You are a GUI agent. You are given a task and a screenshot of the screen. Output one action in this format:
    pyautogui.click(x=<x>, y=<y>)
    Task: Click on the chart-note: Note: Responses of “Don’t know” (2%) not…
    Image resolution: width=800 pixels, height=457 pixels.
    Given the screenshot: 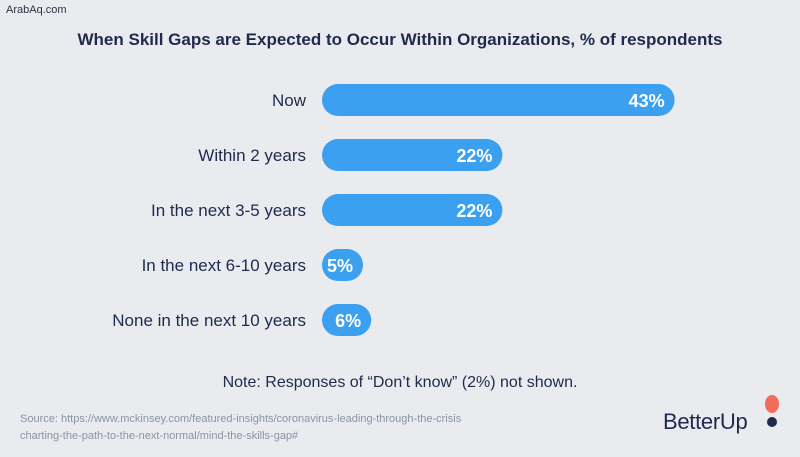 What is the action you would take?
    pyautogui.click(x=400, y=382)
    